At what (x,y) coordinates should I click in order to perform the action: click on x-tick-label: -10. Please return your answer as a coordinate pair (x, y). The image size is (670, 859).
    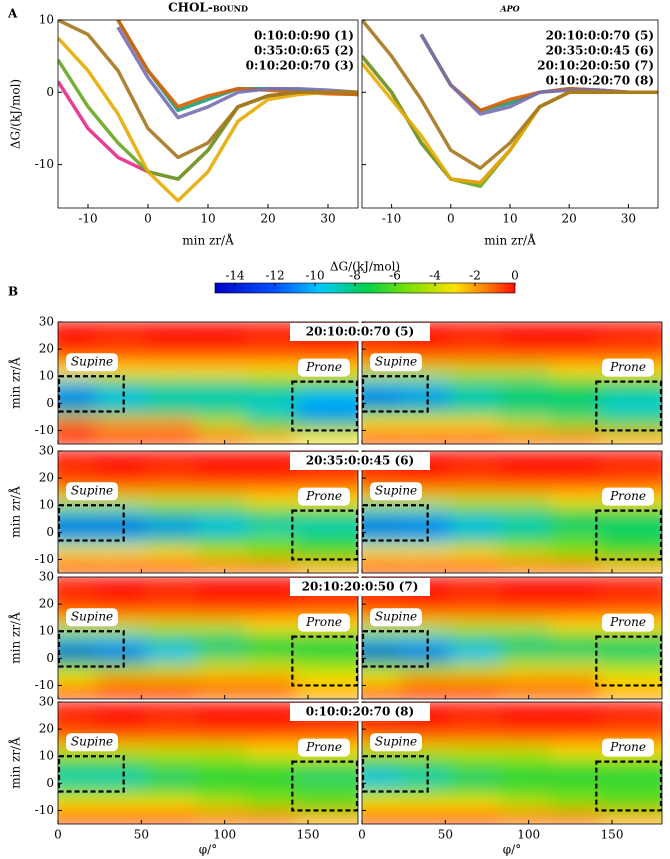
    Looking at the image, I should click on (391, 219).